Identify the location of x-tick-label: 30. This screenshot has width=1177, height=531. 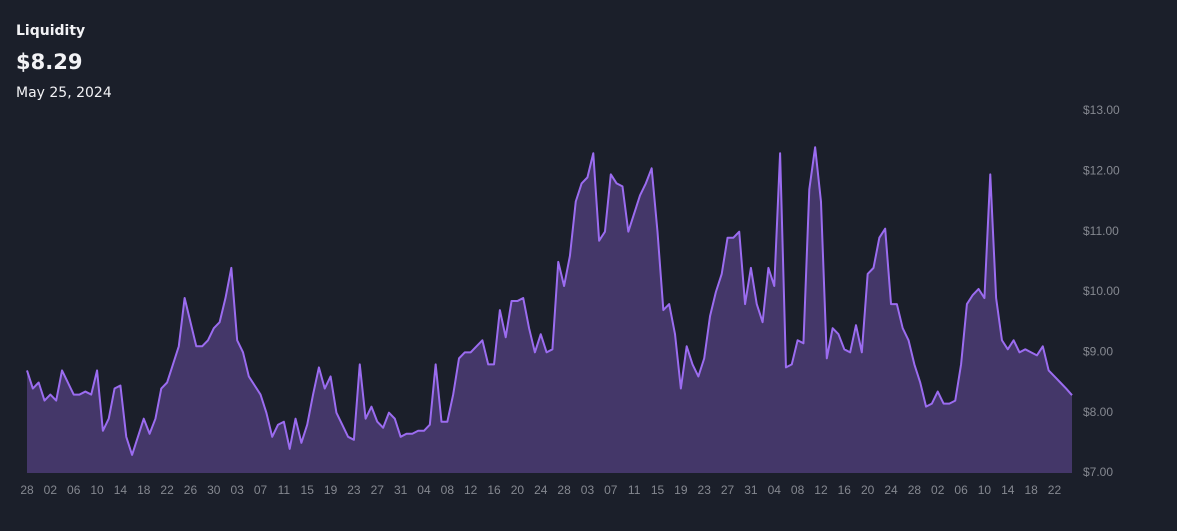
(214, 490).